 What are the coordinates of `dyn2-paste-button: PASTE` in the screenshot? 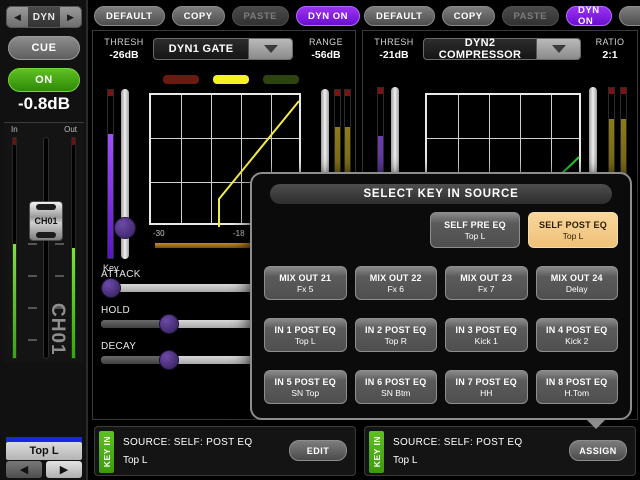 It's located at (530, 16).